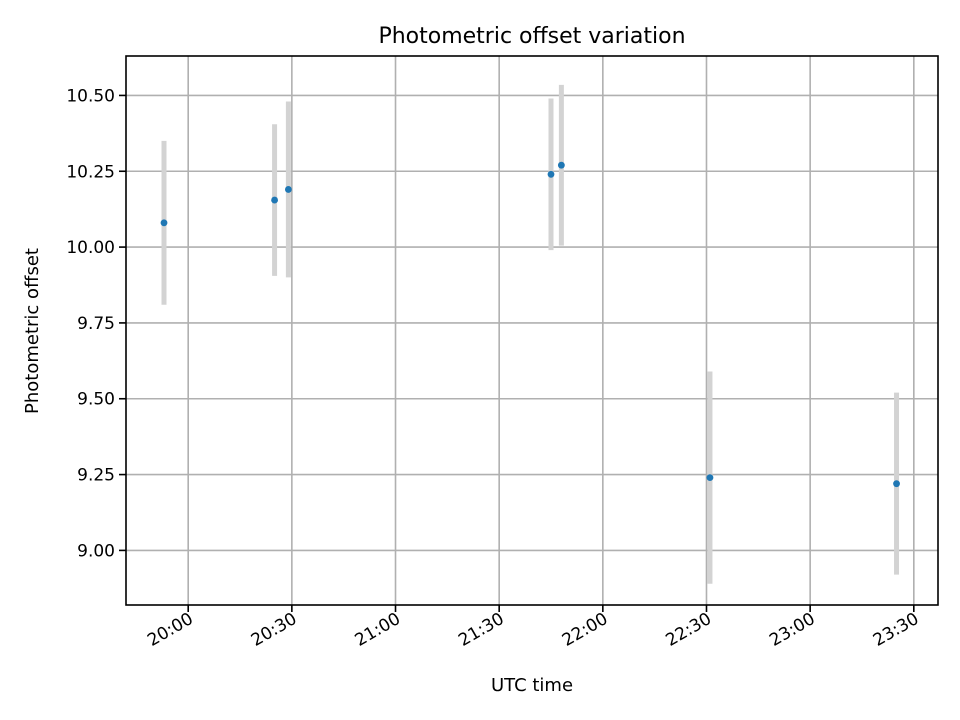  Describe the element at coordinates (532, 685) in the screenshot. I see `x-axis-label: UTC time` at that location.